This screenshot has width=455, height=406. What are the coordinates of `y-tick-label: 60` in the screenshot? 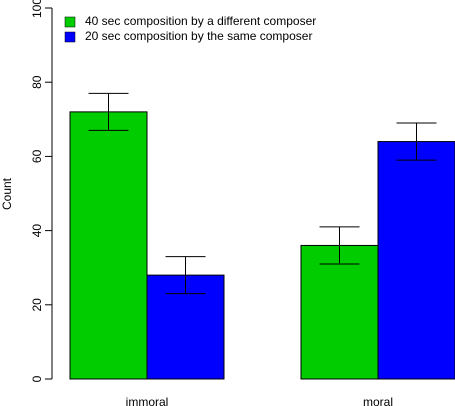 It's located at (37, 156).